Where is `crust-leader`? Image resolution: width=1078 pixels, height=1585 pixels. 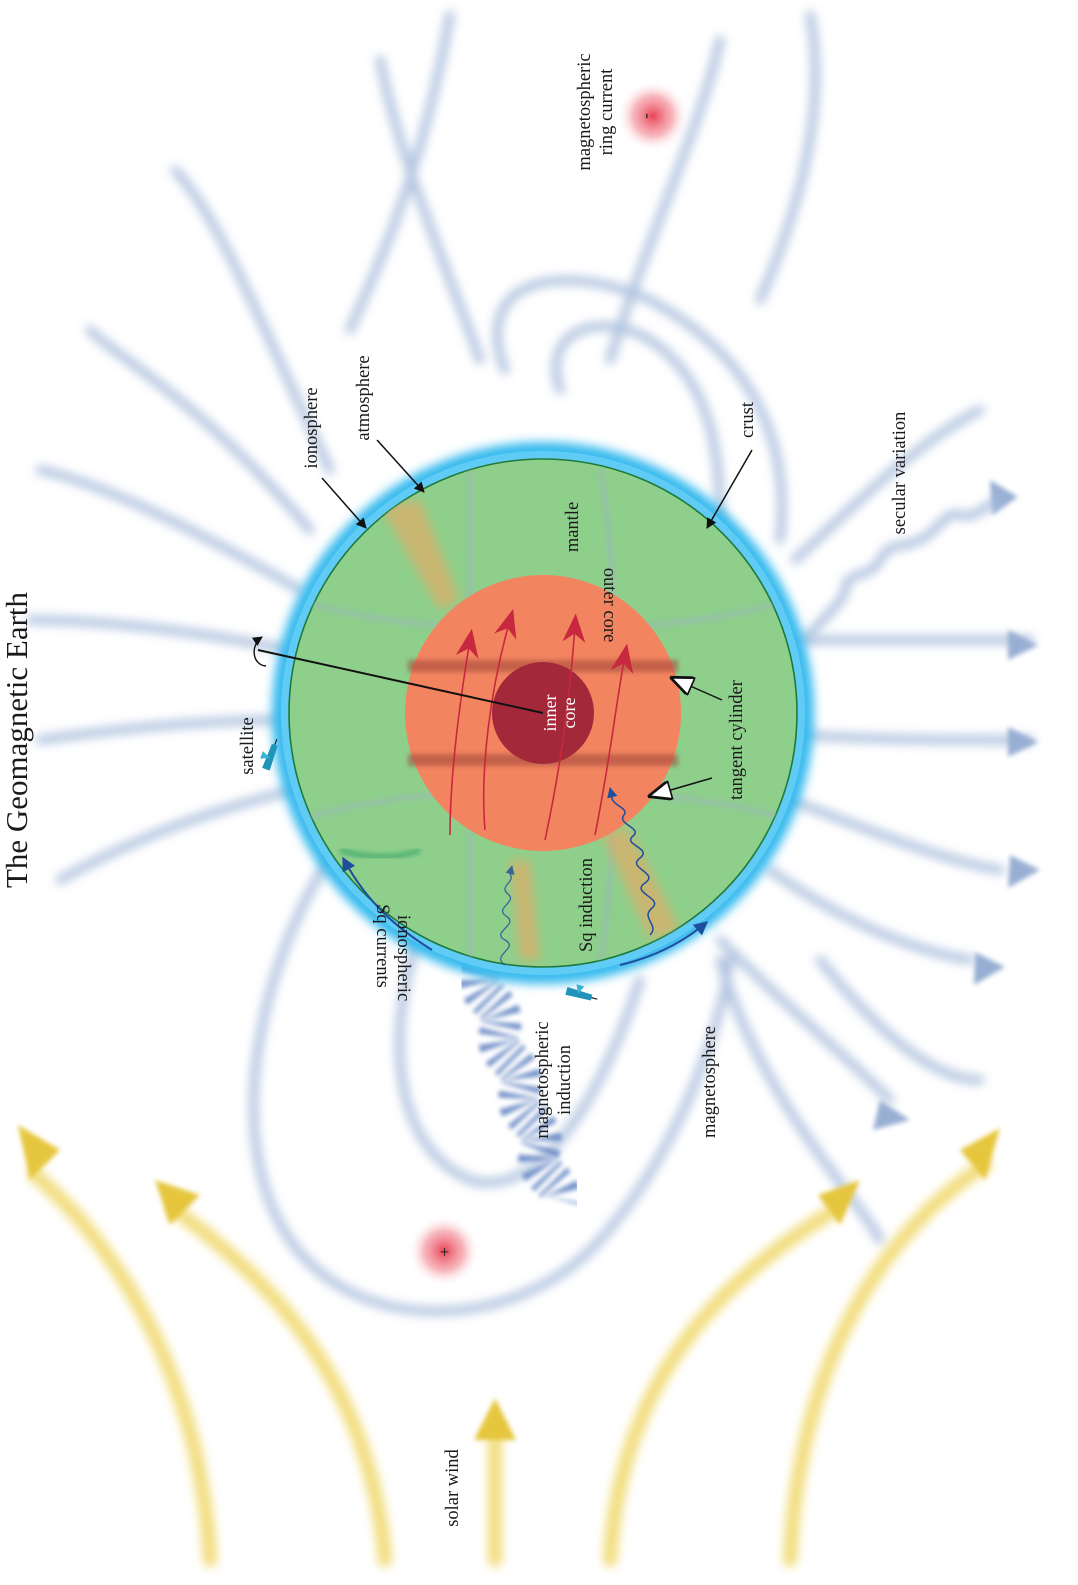
crust-leader is located at coordinates (729, 489).